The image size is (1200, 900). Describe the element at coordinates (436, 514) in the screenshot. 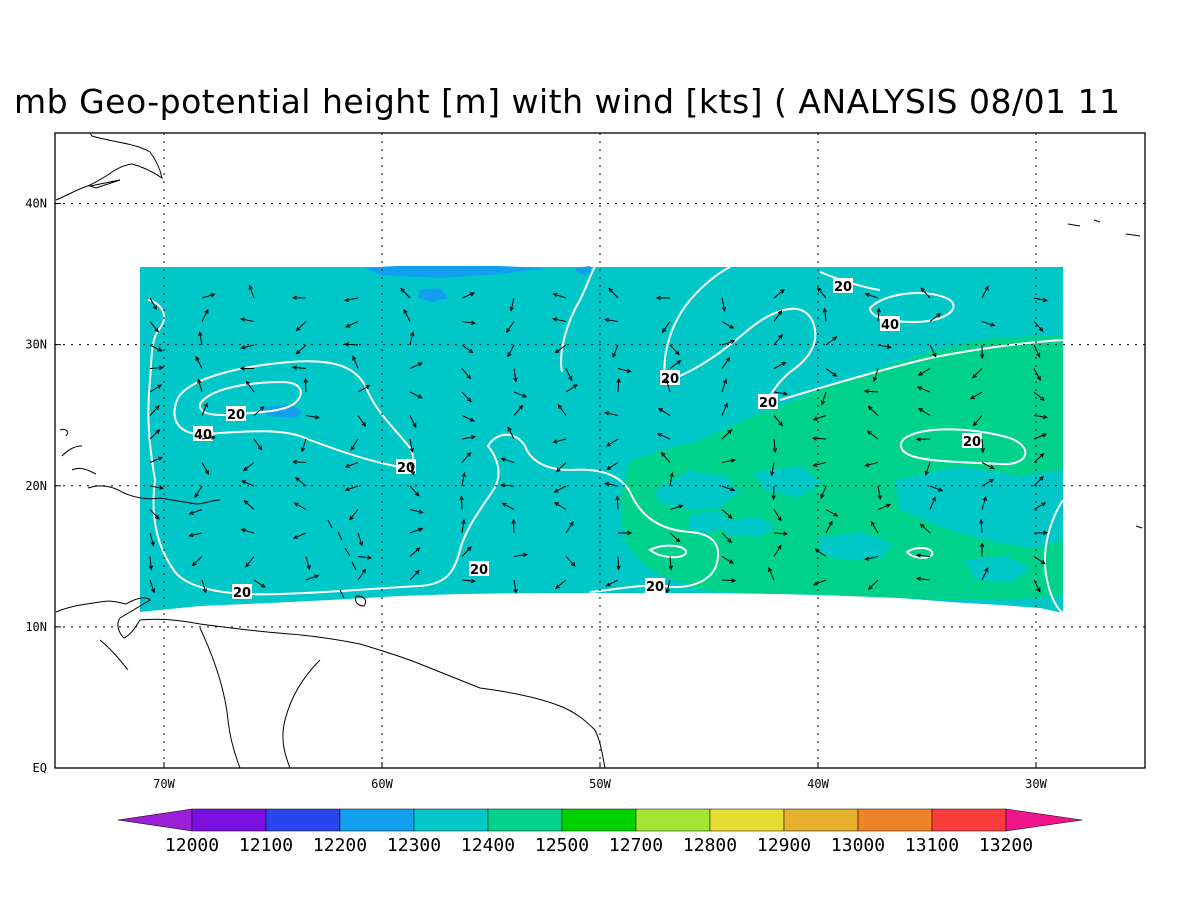

I see `contour-20-south-main` at that location.